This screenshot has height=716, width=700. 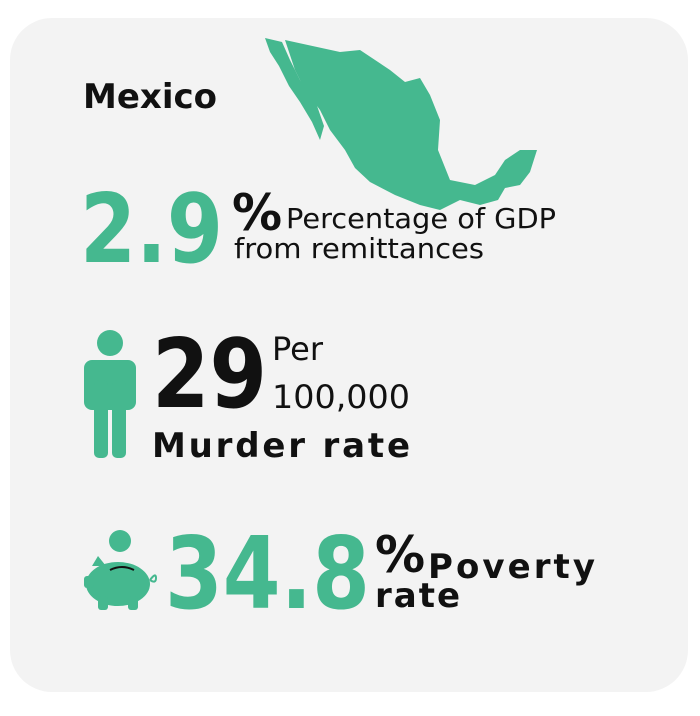 I want to click on person-icon, so click(x=110, y=394).